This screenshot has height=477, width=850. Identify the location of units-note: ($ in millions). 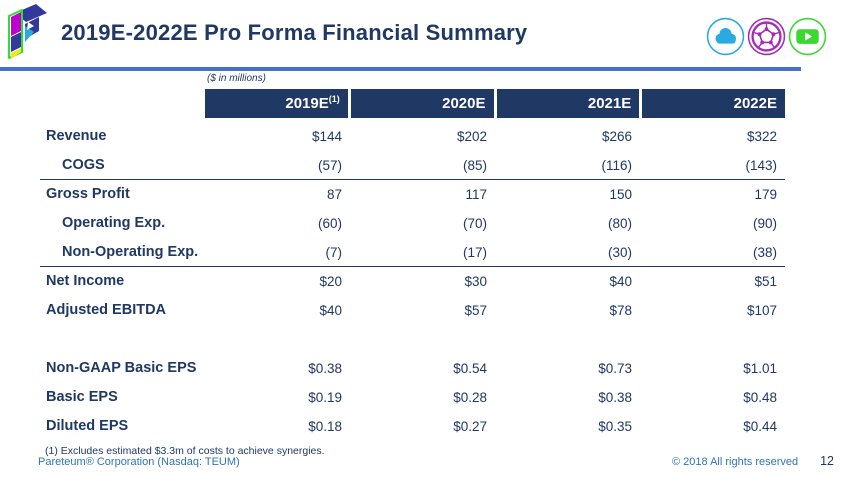
(236, 78).